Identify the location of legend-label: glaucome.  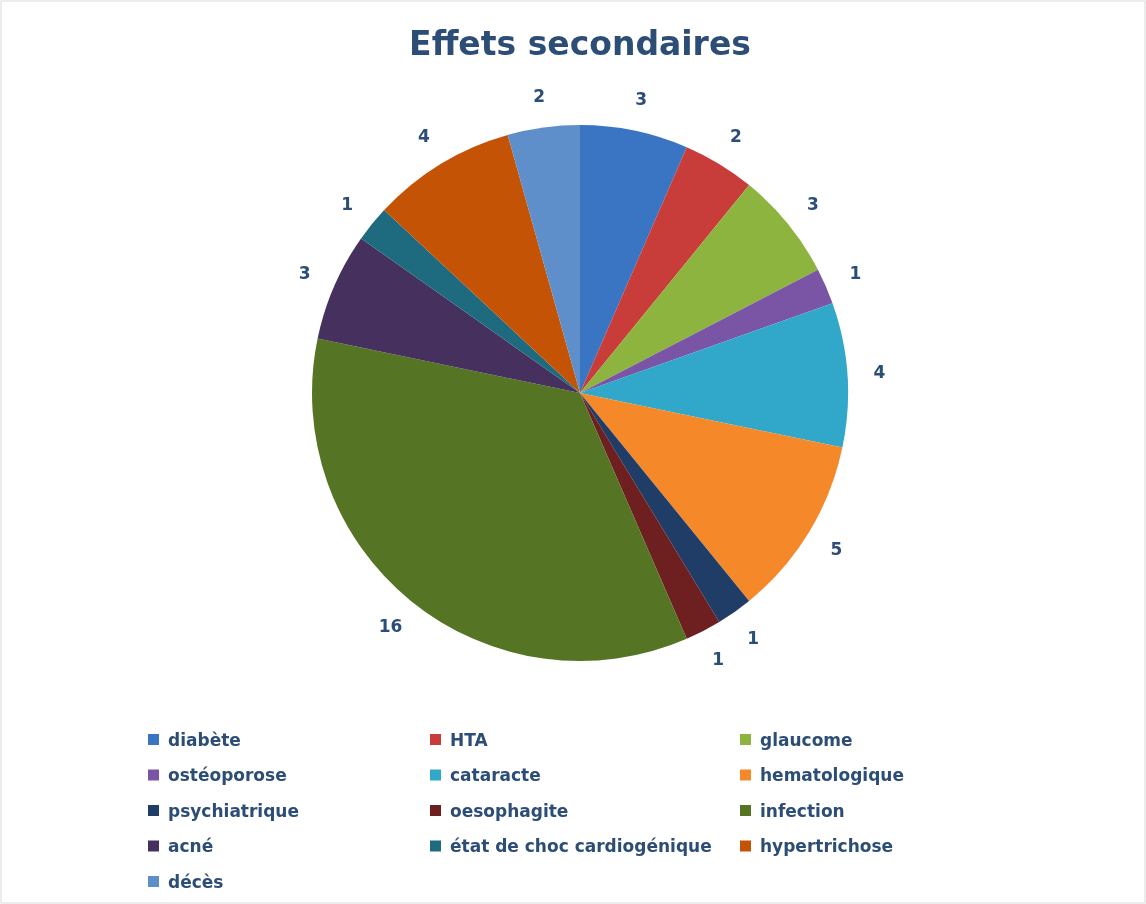
(806, 739).